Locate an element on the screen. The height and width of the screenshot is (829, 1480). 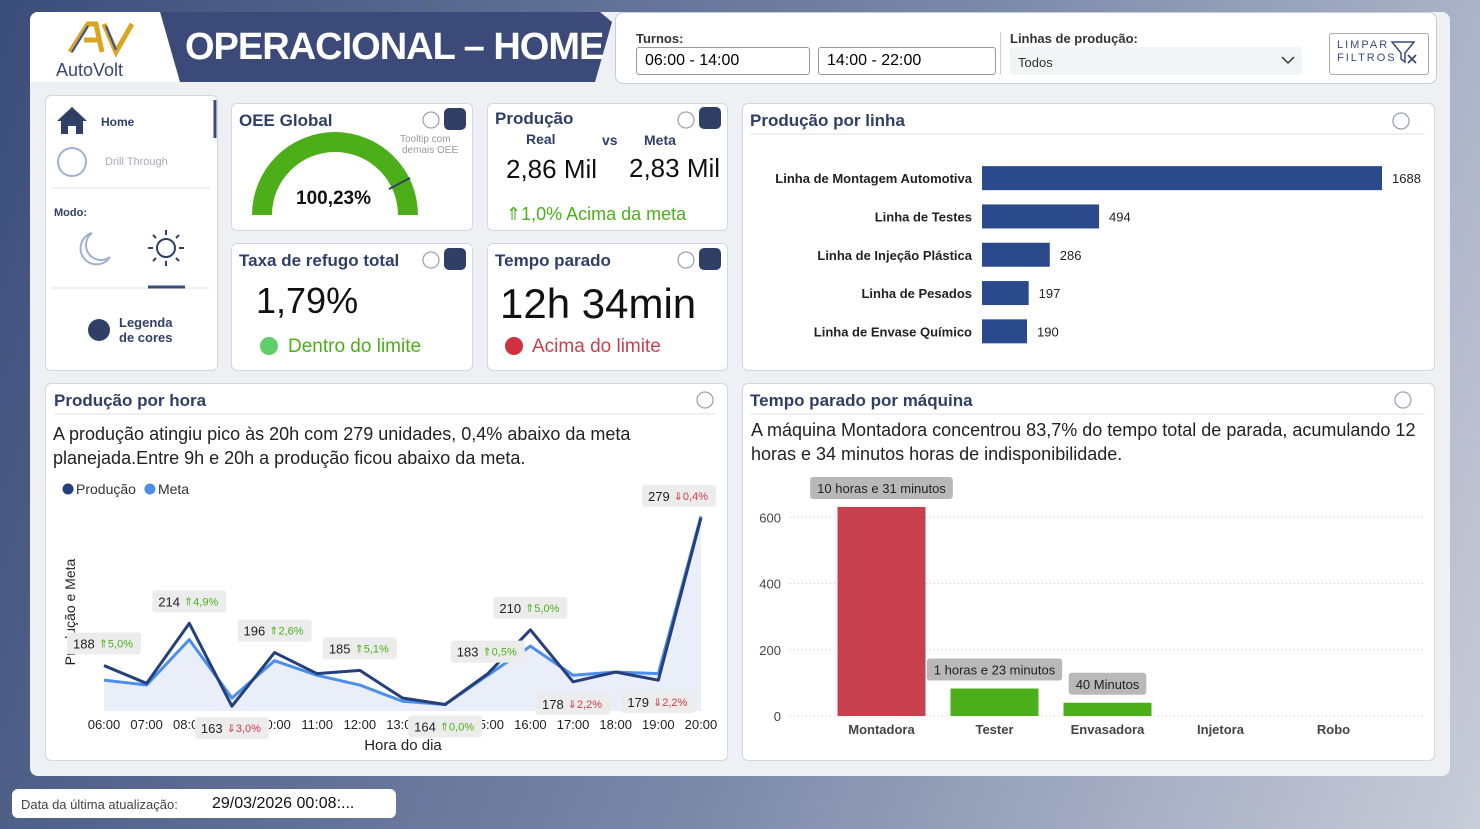
data-label-delta: ⇑0,5% is located at coordinates (499, 653).